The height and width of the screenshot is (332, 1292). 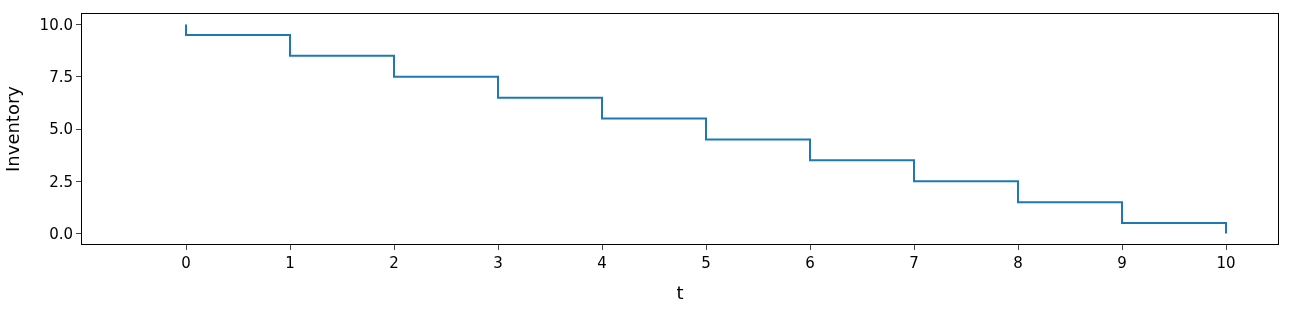 I want to click on x-tick-label: 6, so click(x=810, y=263).